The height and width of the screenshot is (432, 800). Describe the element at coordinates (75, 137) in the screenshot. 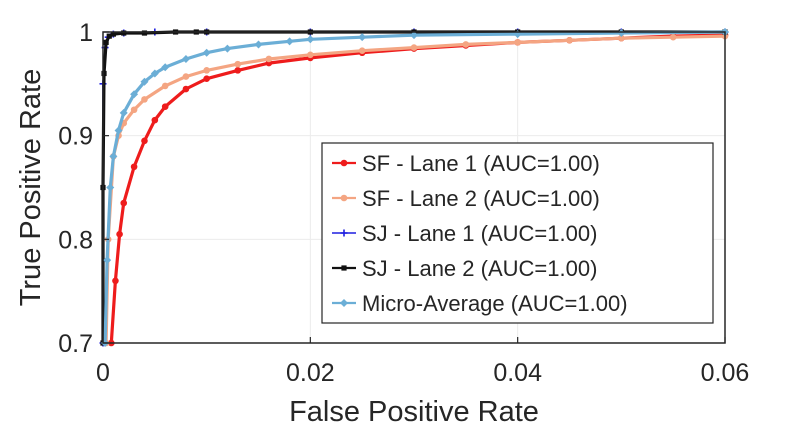

I see `y-tick-label: 0.9` at that location.